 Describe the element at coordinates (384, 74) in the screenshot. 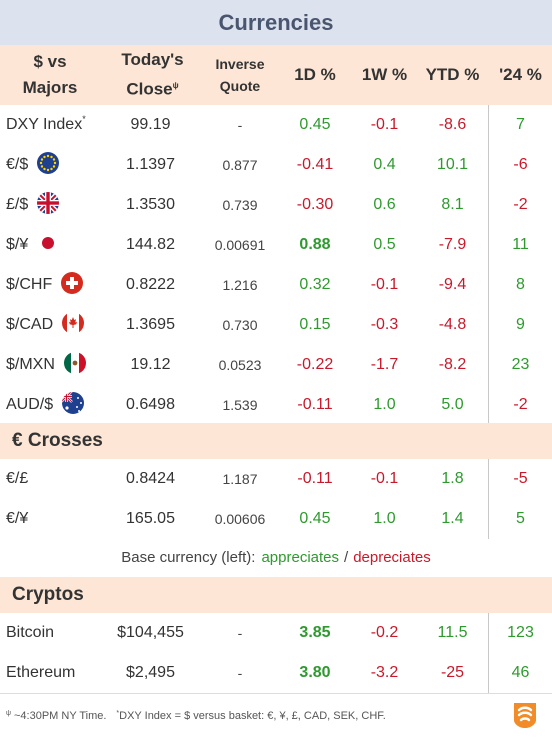

I see `col-header-1w: 1W %` at that location.